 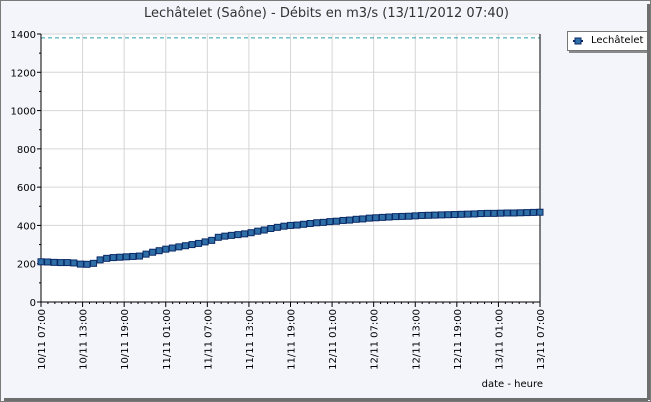 What do you see at coordinates (84, 339) in the screenshot?
I see `x-tick-label: 10/11 13:00` at bounding box center [84, 339].